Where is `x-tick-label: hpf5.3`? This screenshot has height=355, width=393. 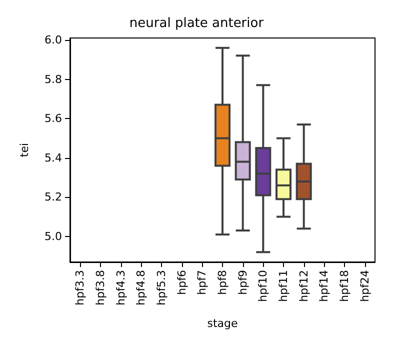 x-tick-label: hpf5.3 is located at coordinates (161, 288).